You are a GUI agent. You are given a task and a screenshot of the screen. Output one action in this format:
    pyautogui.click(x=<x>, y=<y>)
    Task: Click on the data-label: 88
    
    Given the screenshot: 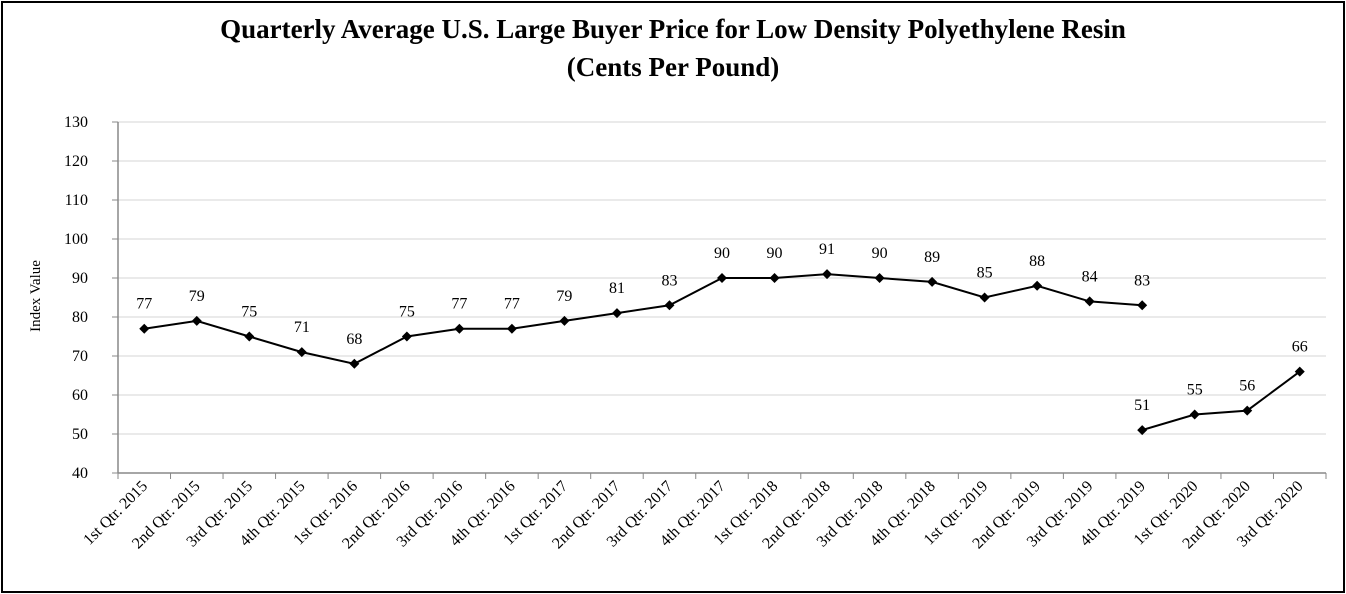 What is the action you would take?
    pyautogui.click(x=1037, y=261)
    